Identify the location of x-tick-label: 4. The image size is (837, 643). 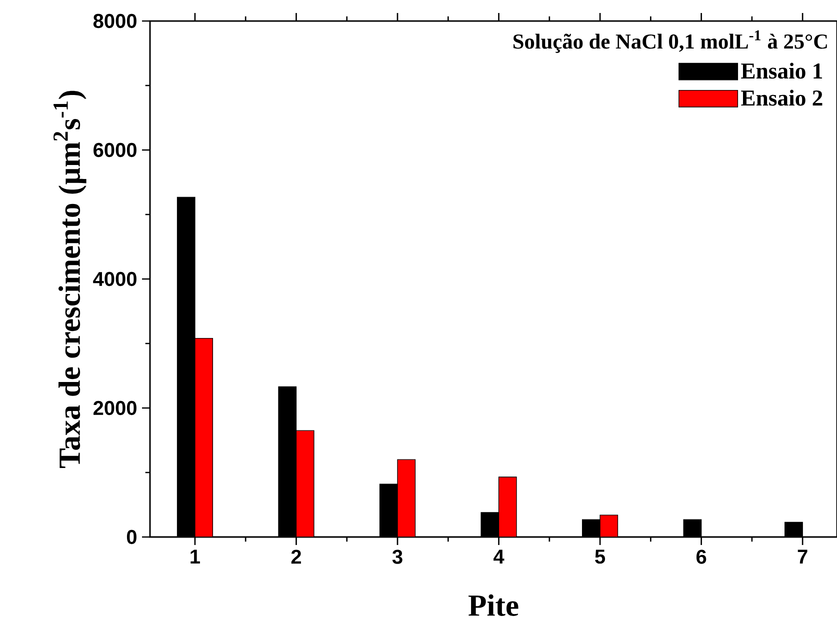
(499, 557).